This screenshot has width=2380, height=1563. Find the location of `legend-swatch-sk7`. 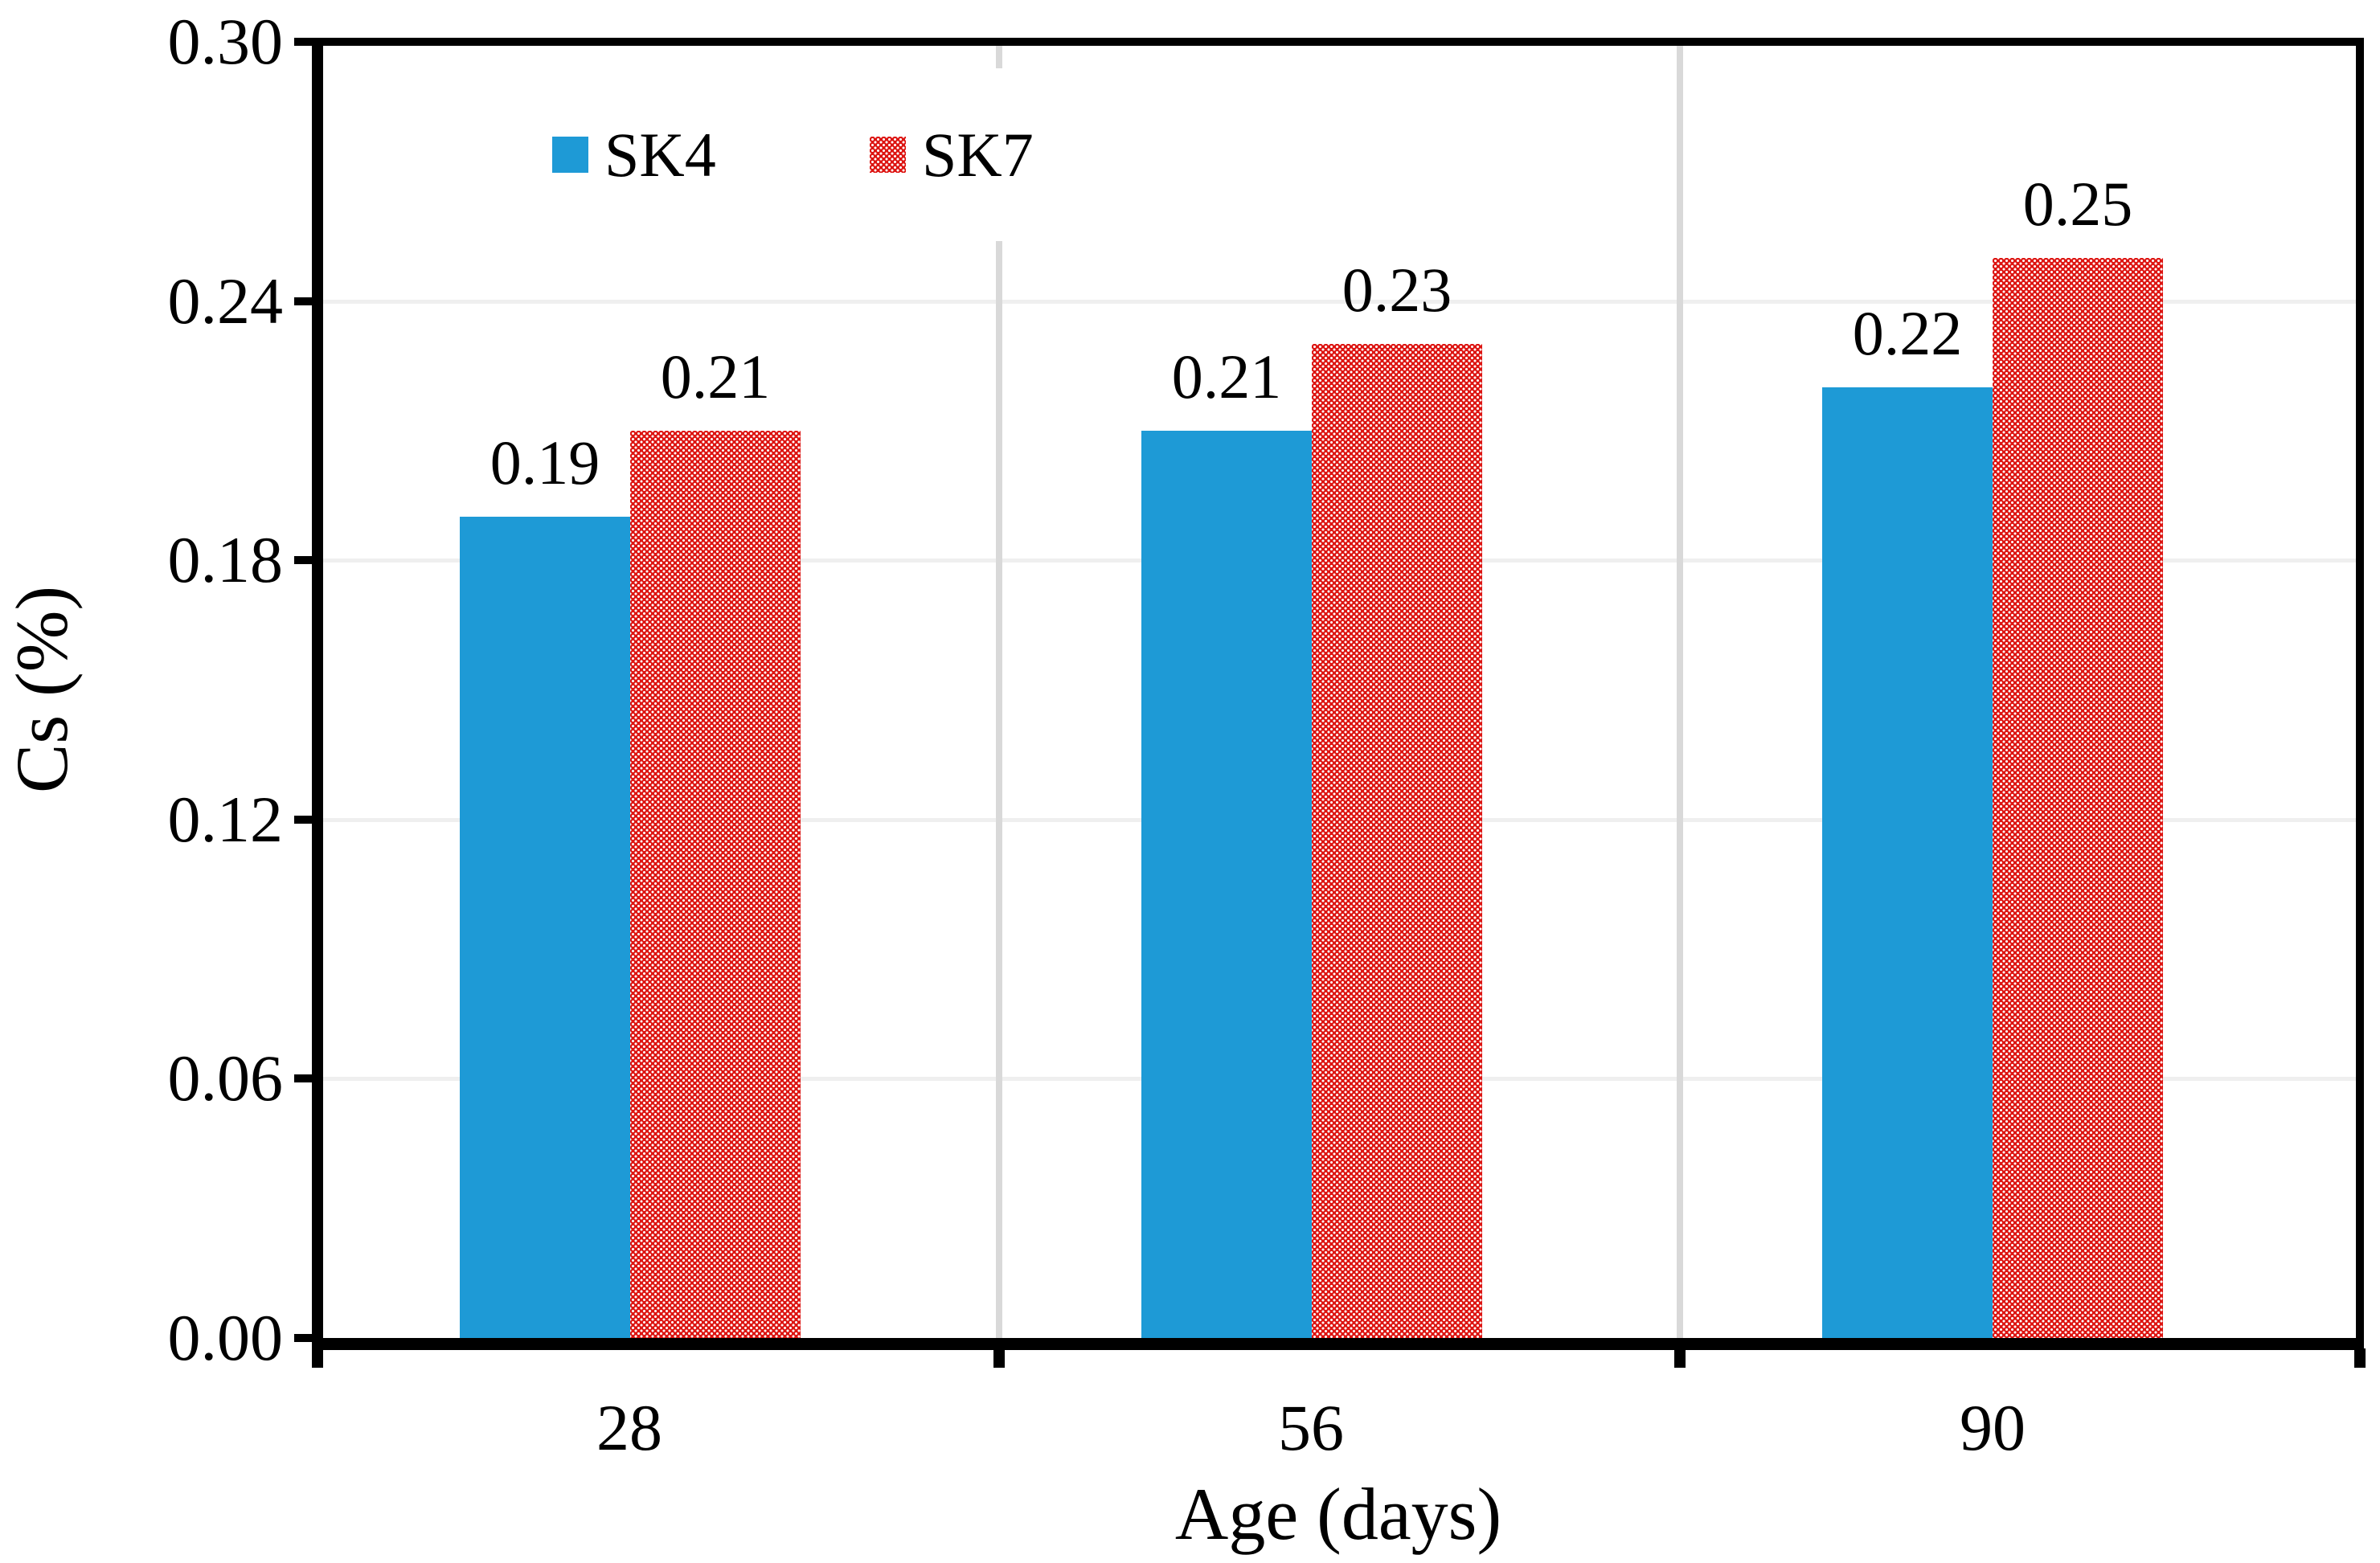

legend-swatch-sk7 is located at coordinates (888, 155).